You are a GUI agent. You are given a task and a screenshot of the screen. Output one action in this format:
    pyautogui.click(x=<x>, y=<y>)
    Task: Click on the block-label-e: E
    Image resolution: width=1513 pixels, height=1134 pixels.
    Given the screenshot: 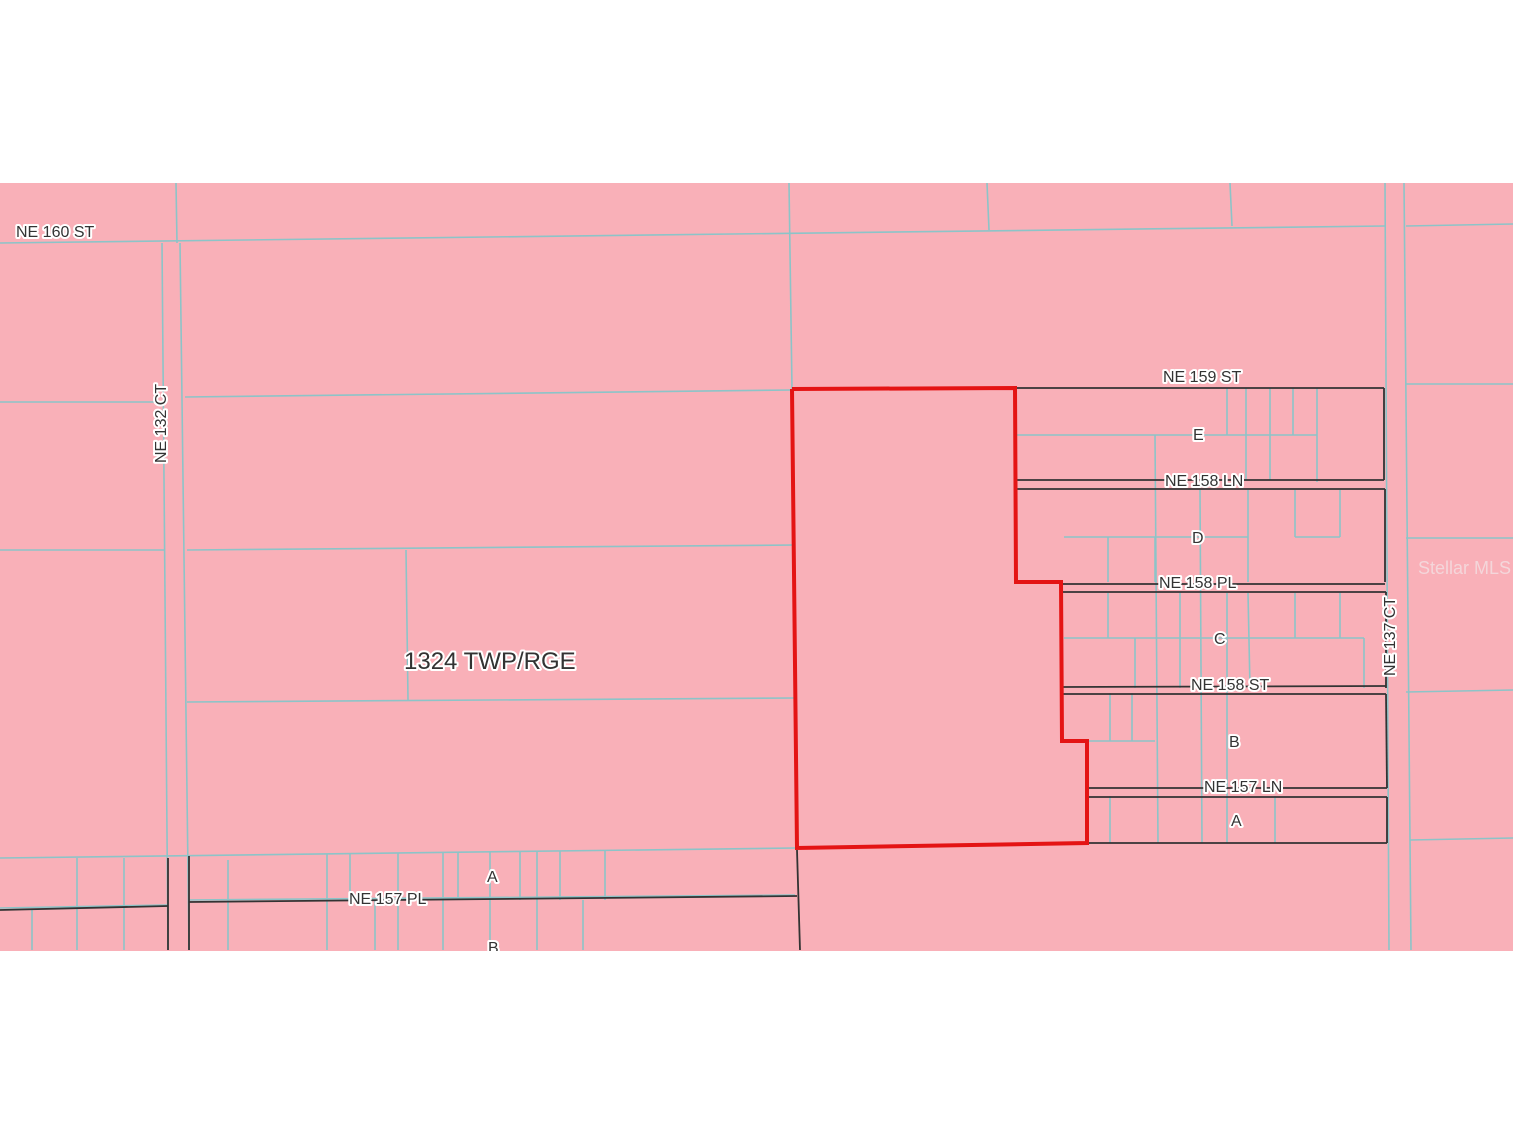 What is the action you would take?
    pyautogui.click(x=1198, y=435)
    